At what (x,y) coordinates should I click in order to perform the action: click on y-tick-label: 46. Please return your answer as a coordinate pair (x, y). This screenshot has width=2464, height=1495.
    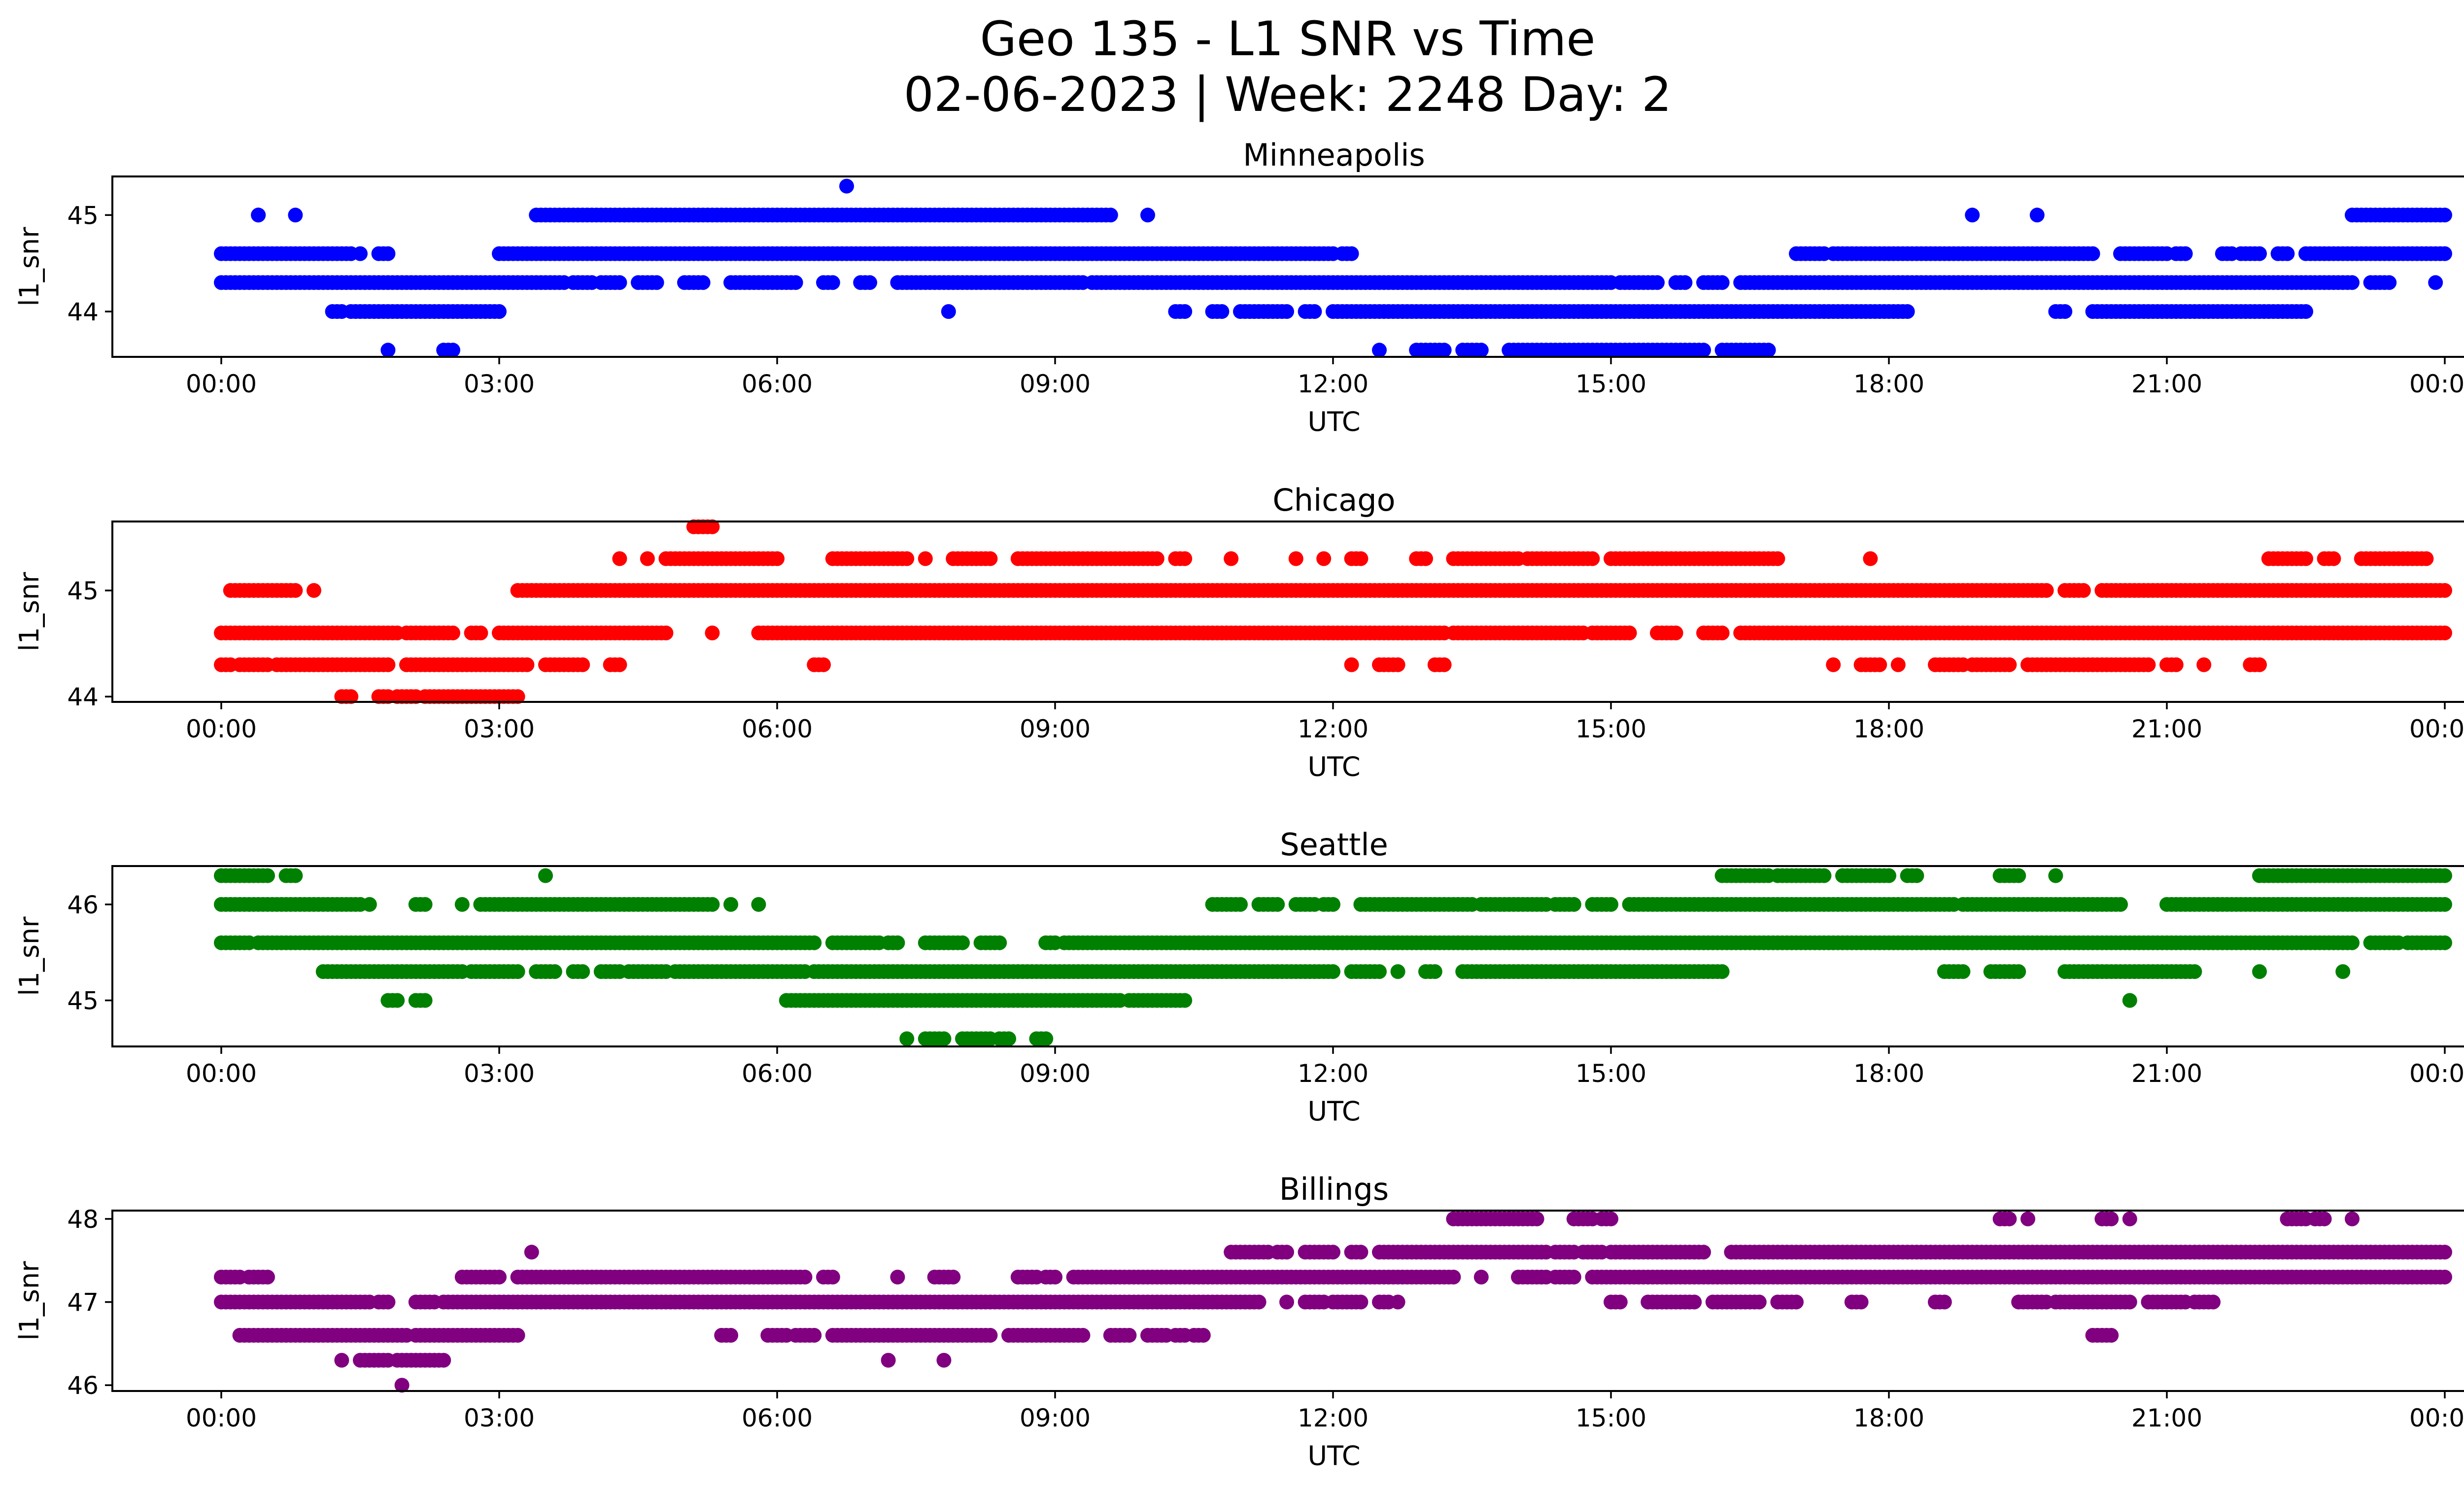
    Looking at the image, I should click on (83, 905).